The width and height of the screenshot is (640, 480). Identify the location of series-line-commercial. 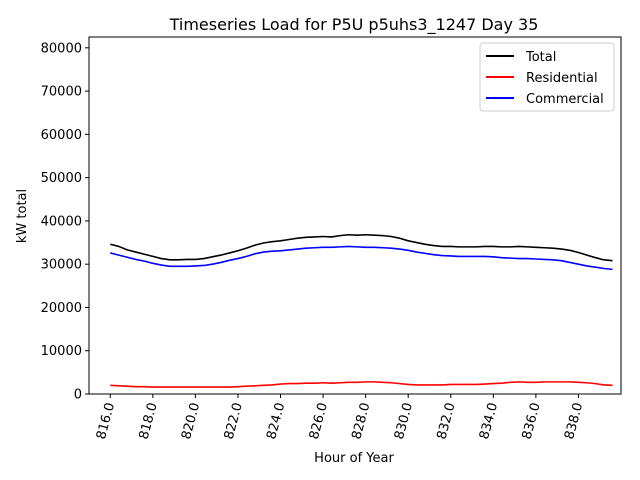
(361, 258).